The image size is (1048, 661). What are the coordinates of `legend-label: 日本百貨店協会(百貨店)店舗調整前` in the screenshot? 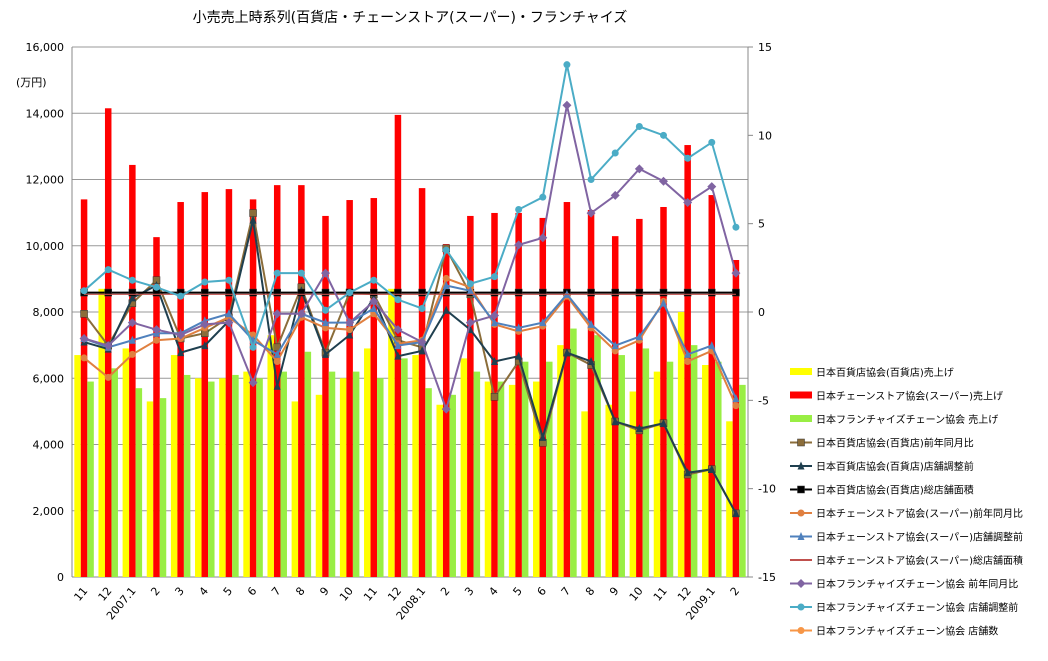 It's located at (895, 466).